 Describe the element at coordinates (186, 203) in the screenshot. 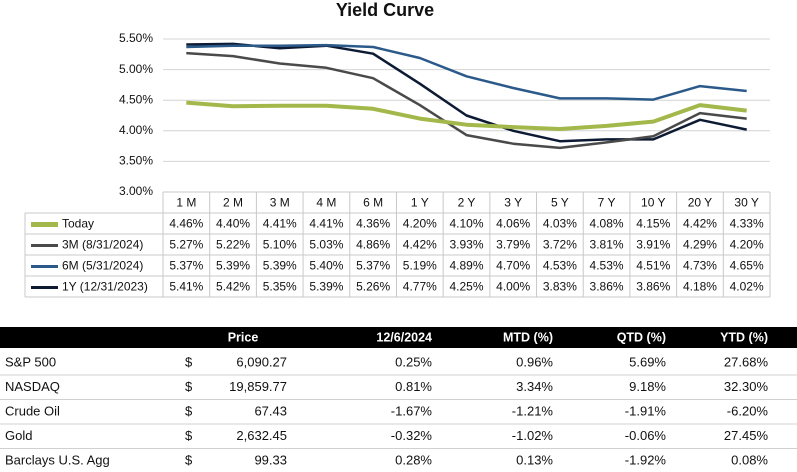

I see `x-tick-label: 1 M` at that location.